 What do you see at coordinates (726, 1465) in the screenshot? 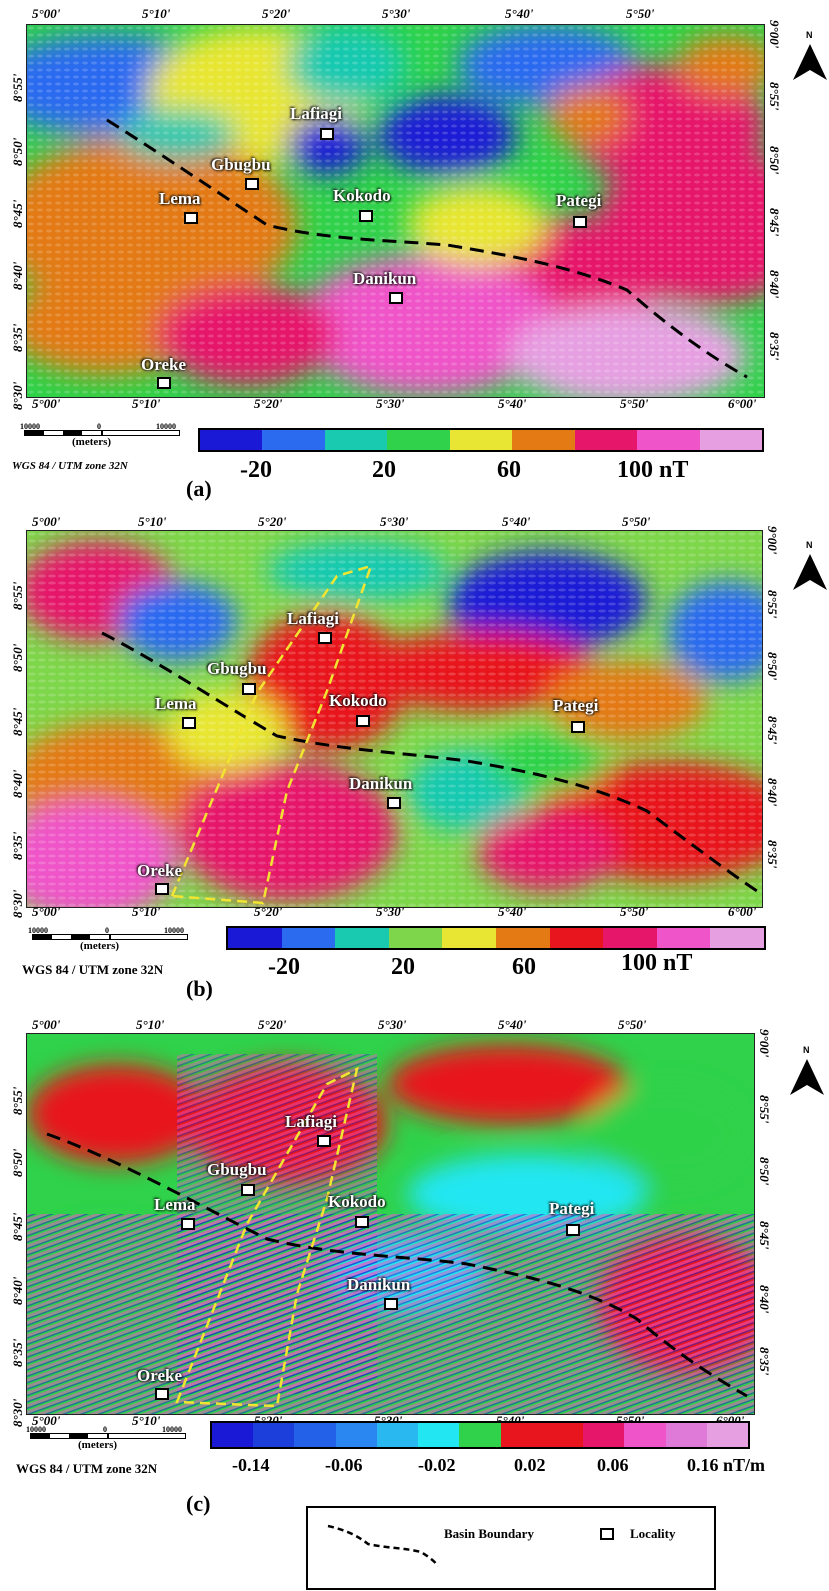
I see `colorbar-tick: 0.16 nT/m` at bounding box center [726, 1465].